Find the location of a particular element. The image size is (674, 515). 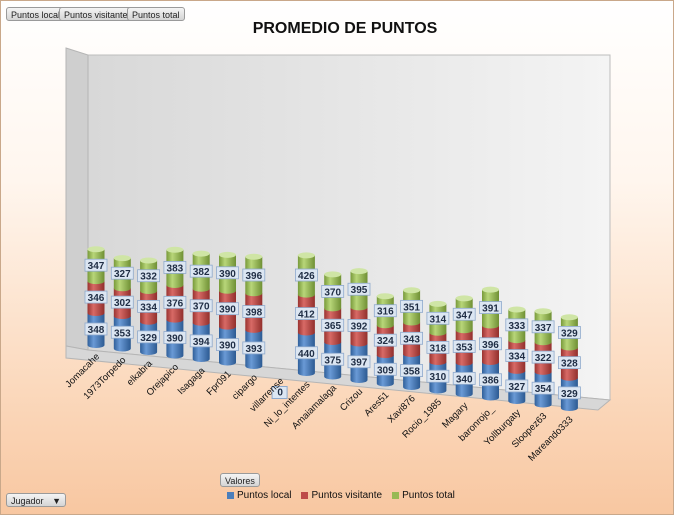

data-label: 440 is located at coordinates (306, 354).